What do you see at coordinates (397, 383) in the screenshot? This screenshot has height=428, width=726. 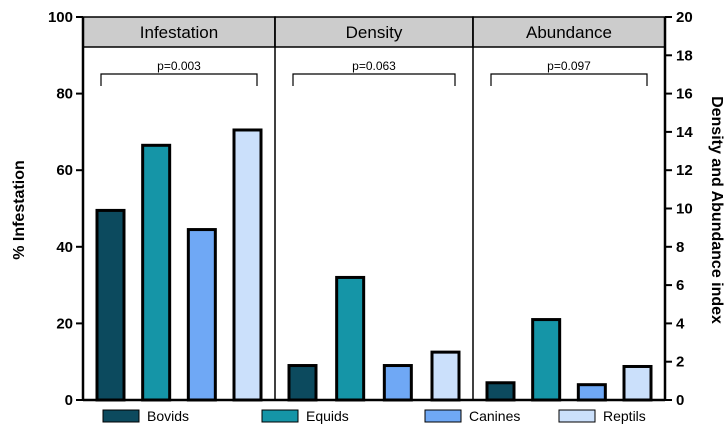 I see `bar-density-canines` at bounding box center [397, 383].